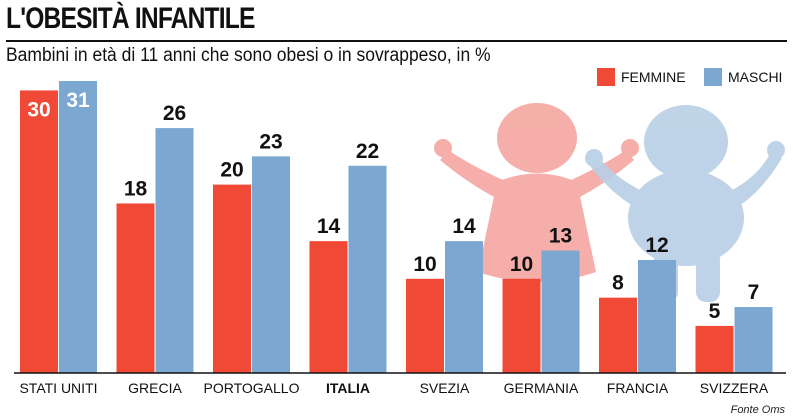  What do you see at coordinates (271, 264) in the screenshot?
I see `bar-maschi-portogallo` at bounding box center [271, 264].